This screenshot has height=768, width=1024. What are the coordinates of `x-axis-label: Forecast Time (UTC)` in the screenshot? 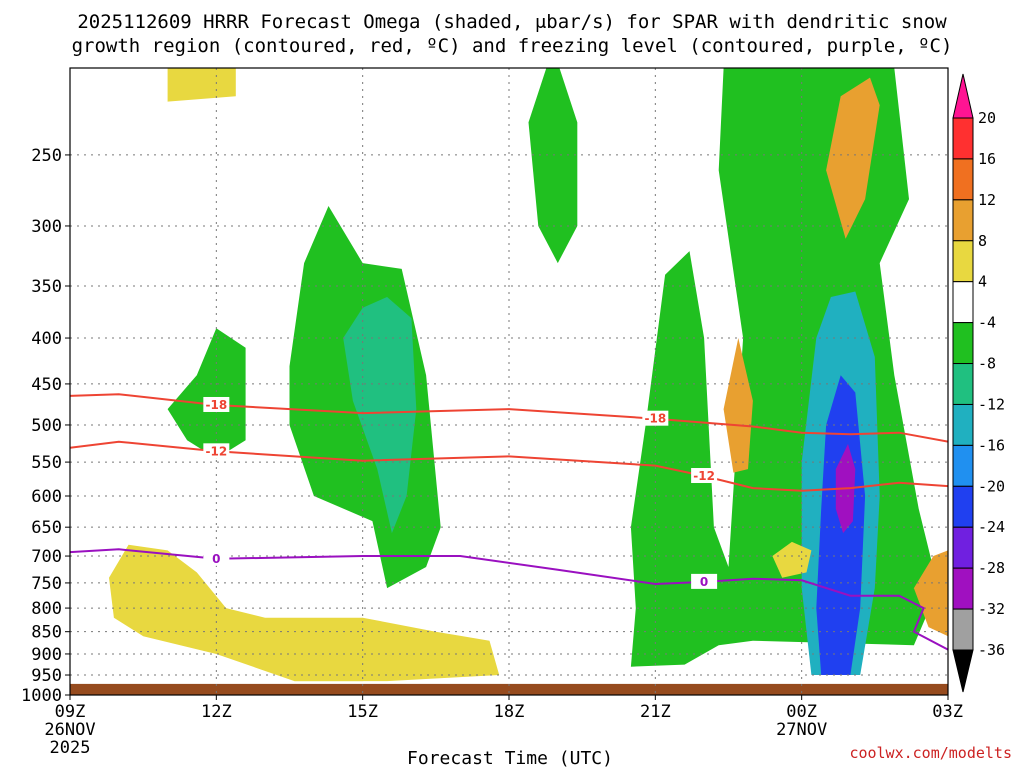 It's located at (510, 758).